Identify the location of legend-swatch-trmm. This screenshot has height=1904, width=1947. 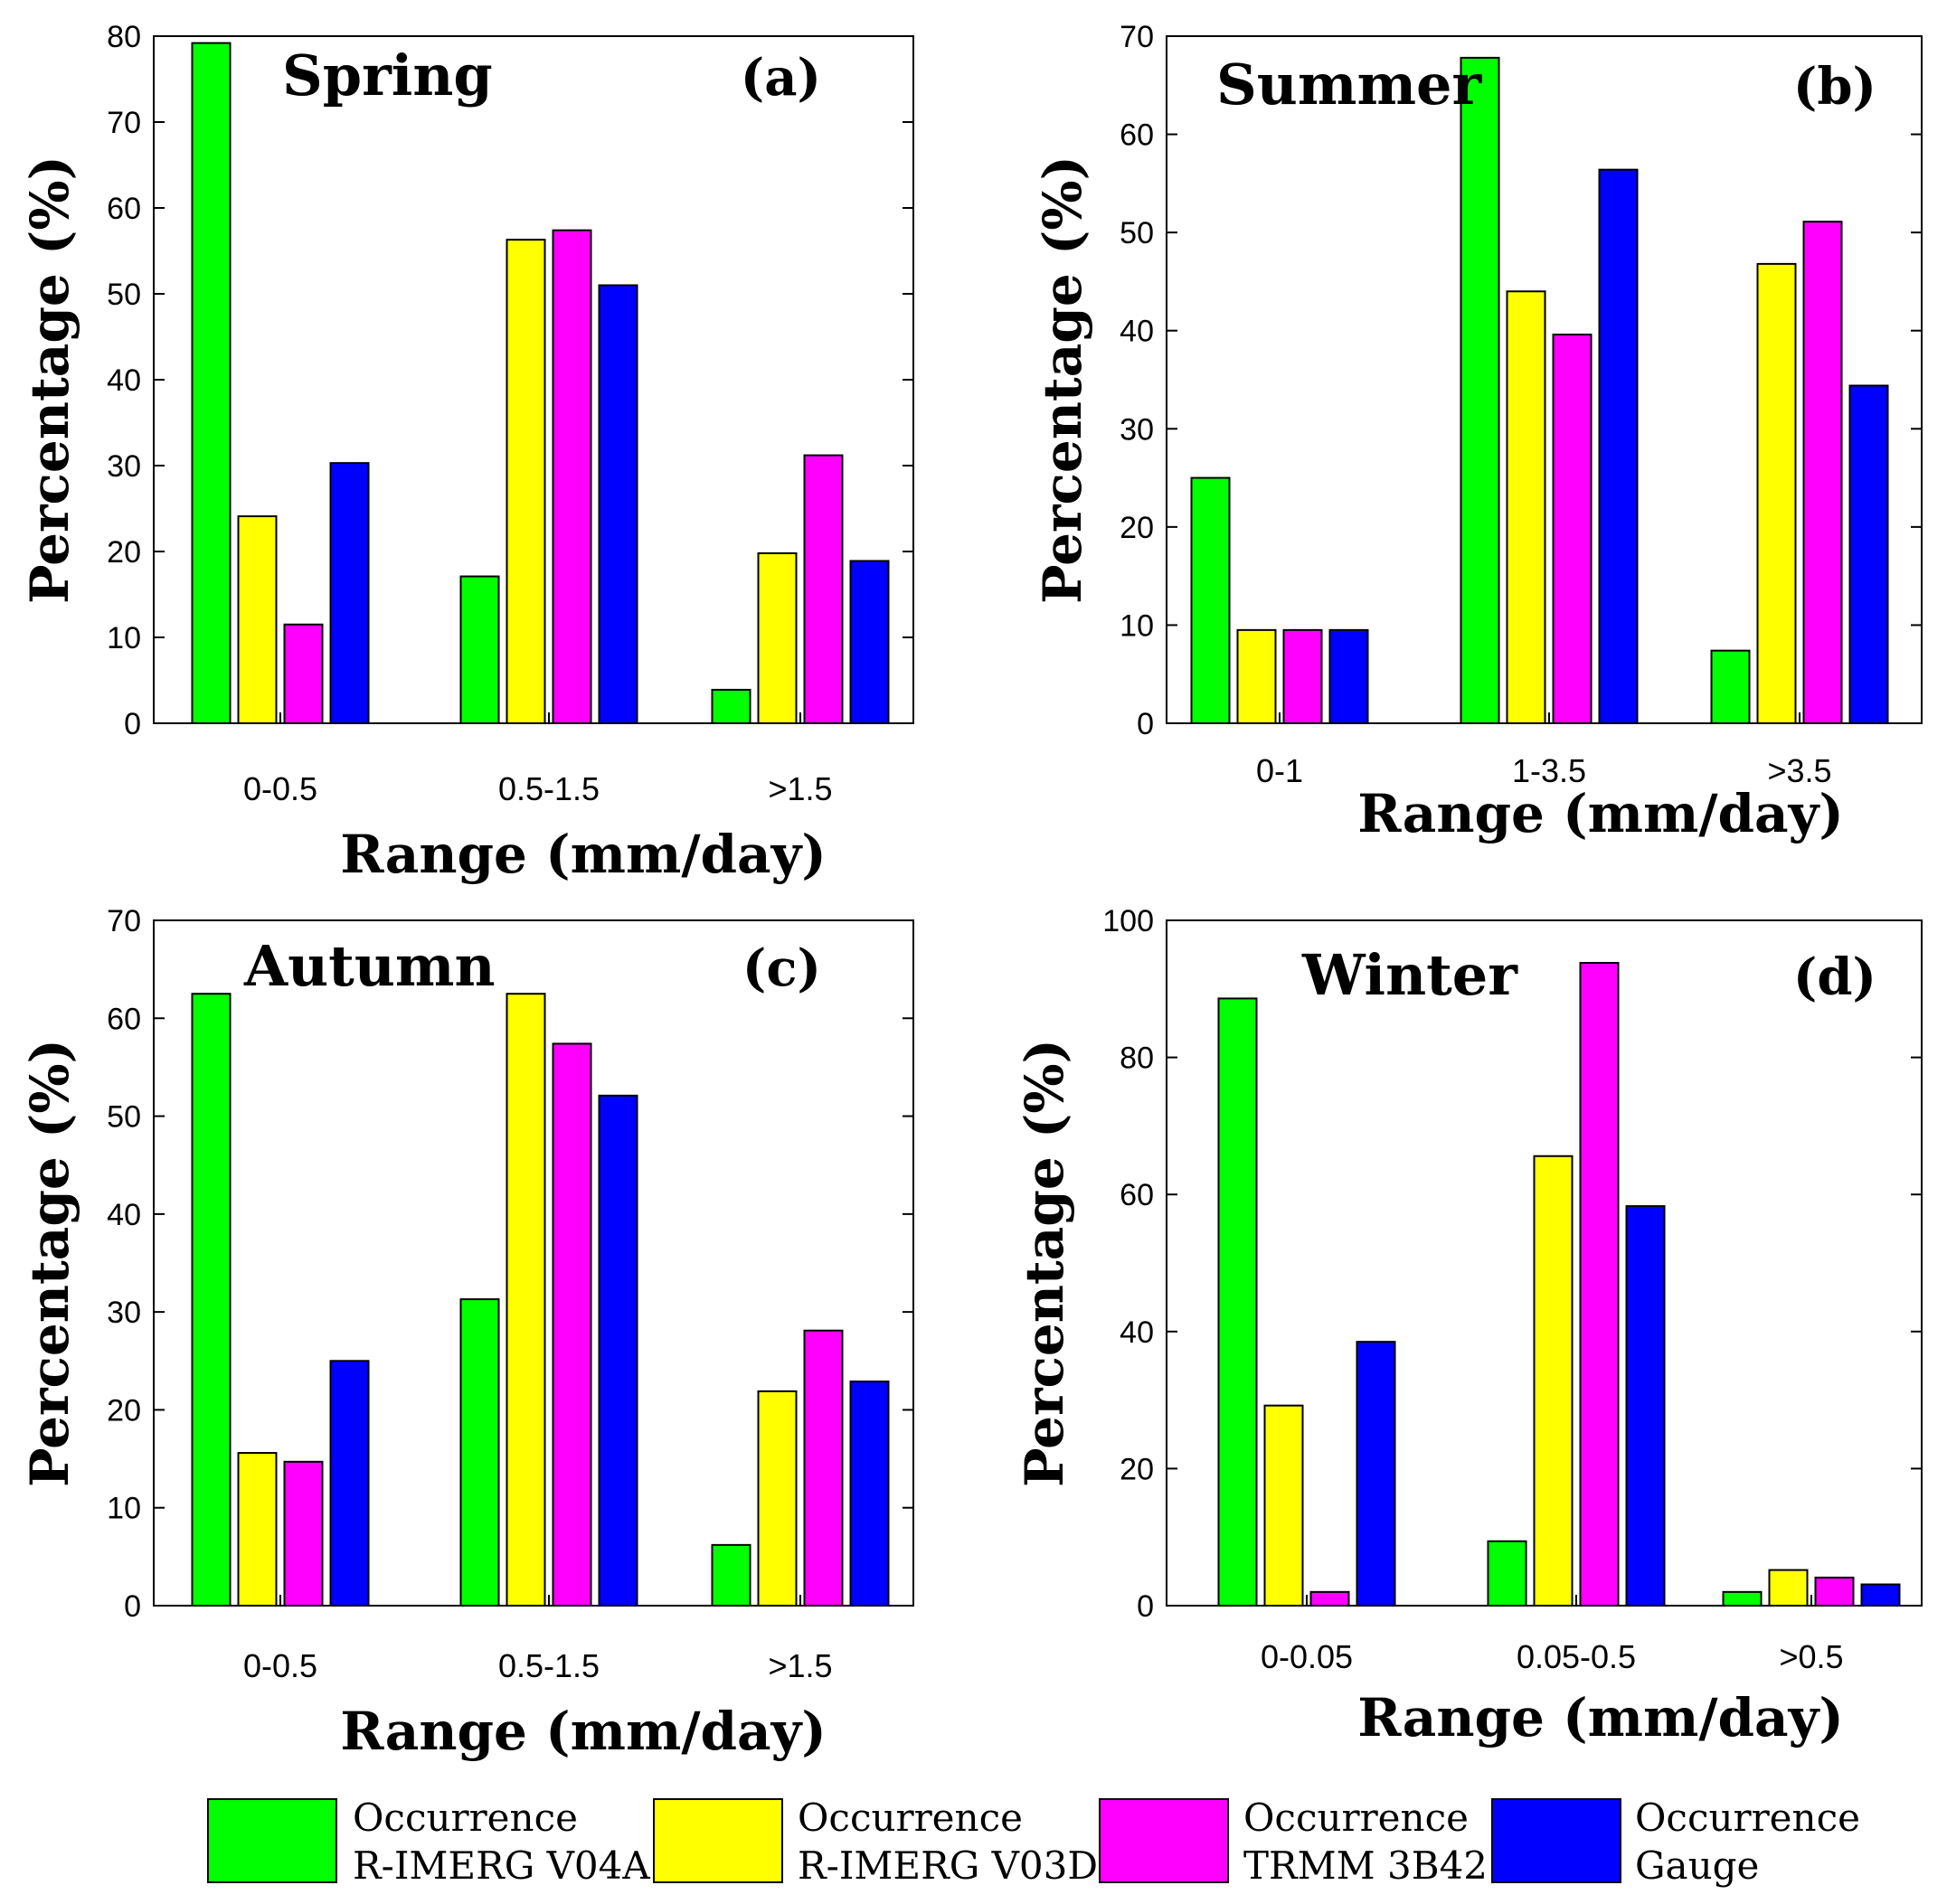
(1164, 1841).